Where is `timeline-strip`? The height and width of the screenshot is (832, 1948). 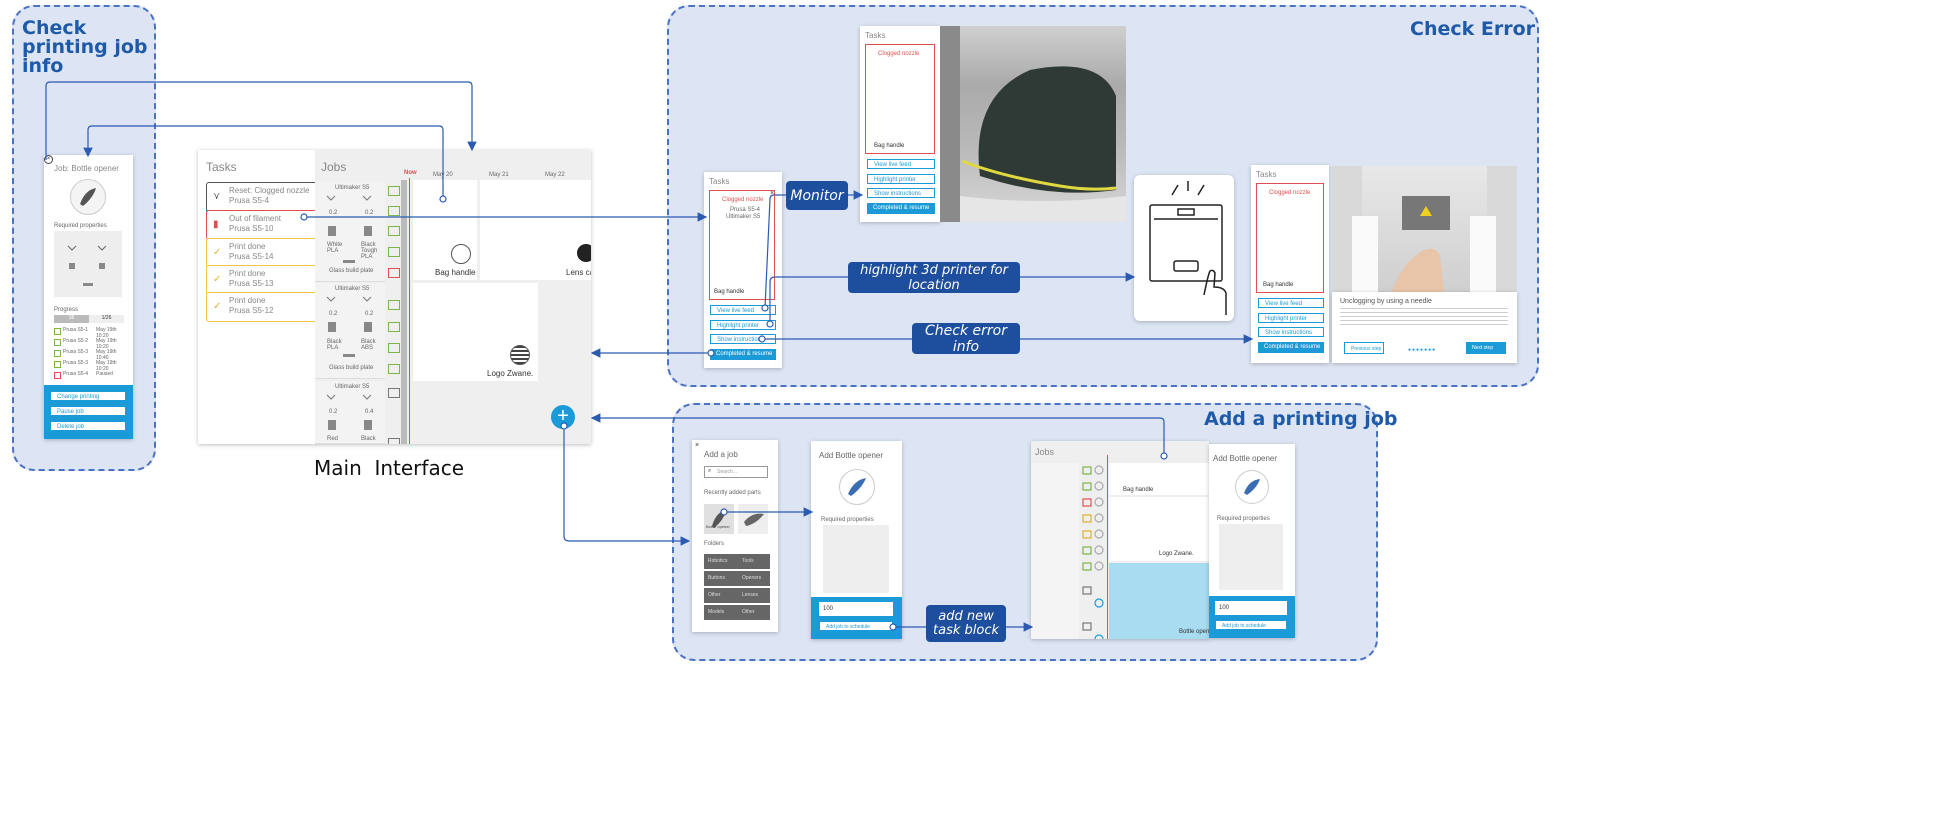 timeline-strip is located at coordinates (404, 312).